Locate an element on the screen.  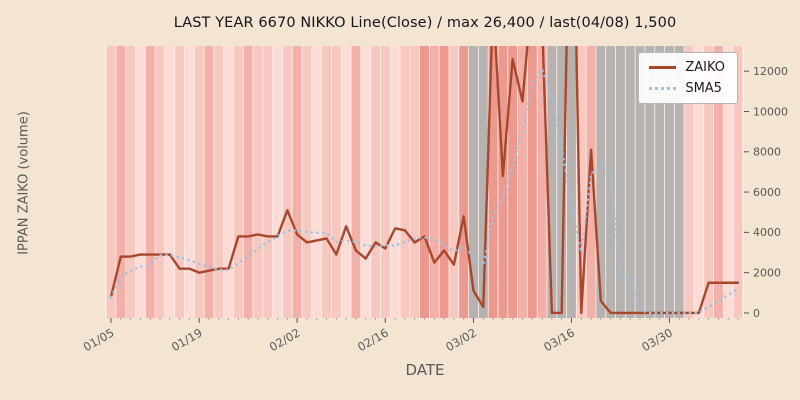
y-axis-label: IPPAN ZAIKO (volume) is located at coordinates (24, 183).